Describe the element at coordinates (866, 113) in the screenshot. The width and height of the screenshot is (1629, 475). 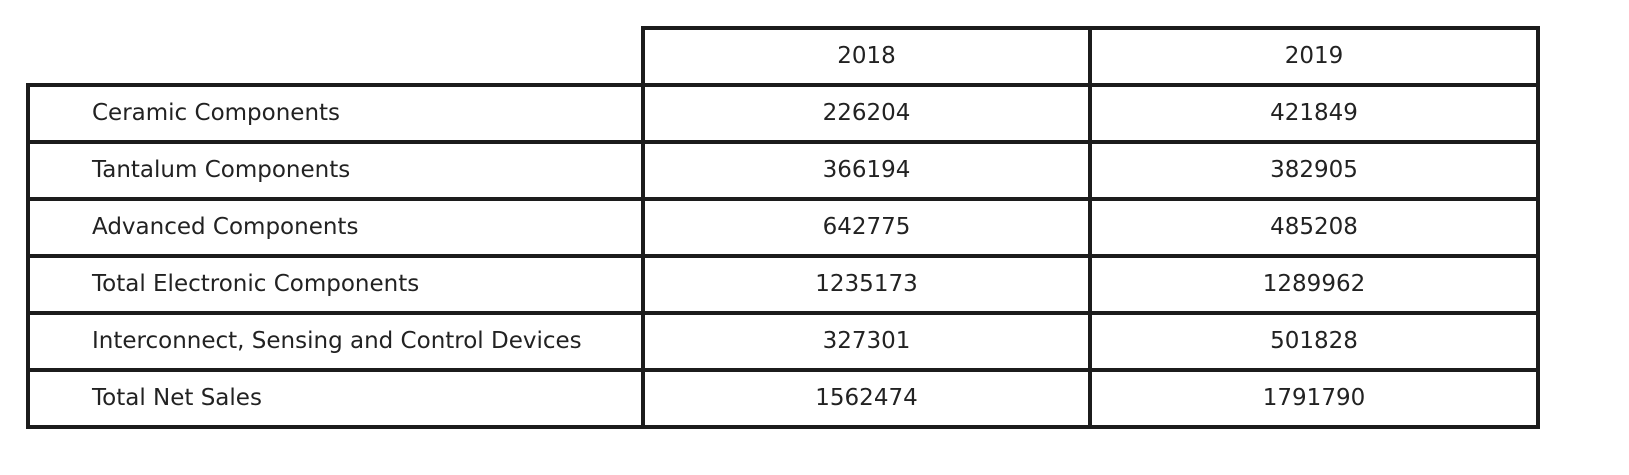
I see `table-cell-value: 226204` at that location.